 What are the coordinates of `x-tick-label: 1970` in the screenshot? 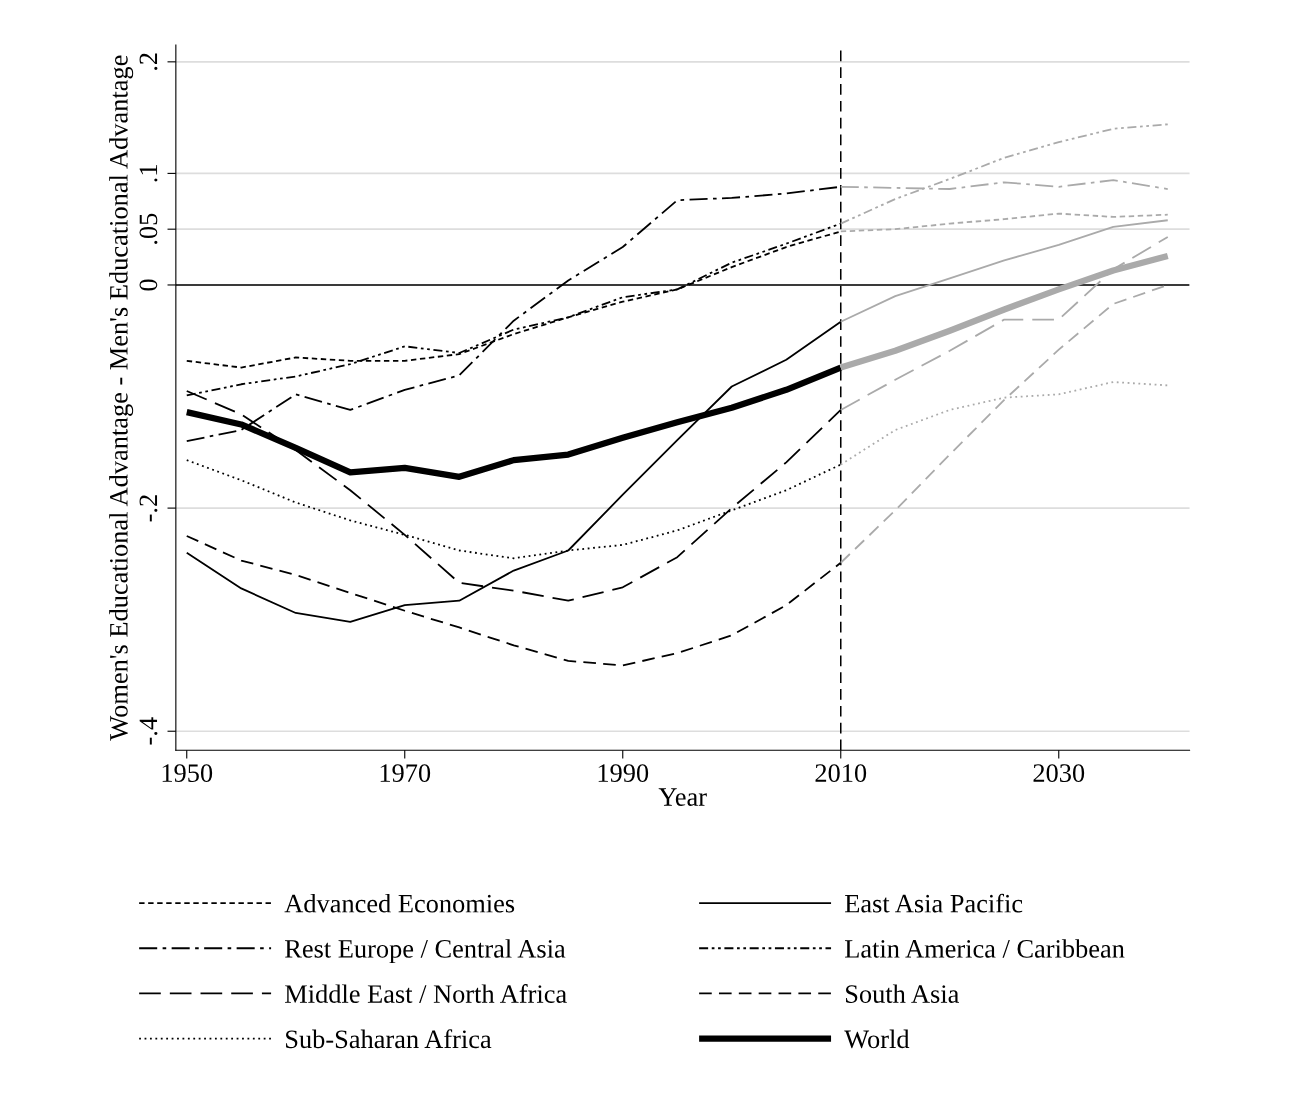 It's located at (405, 773).